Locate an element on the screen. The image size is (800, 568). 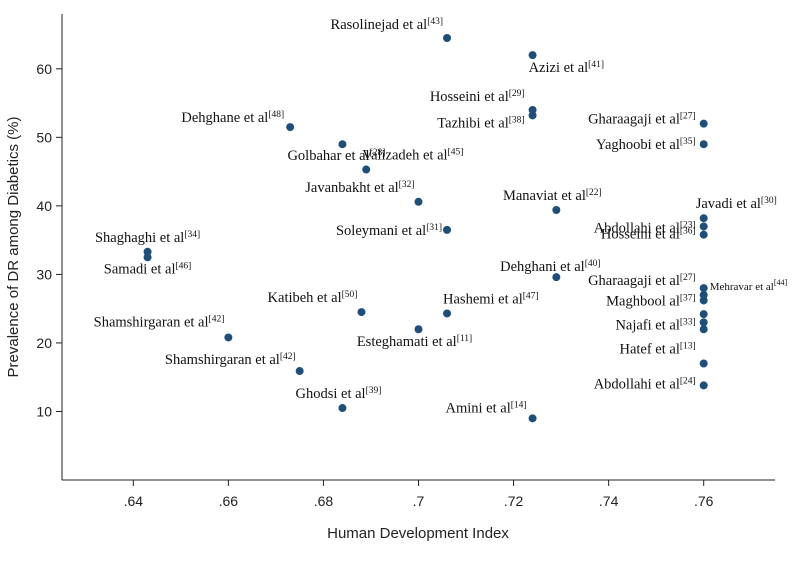
point-label-ref: [37] is located at coordinates (688, 298).